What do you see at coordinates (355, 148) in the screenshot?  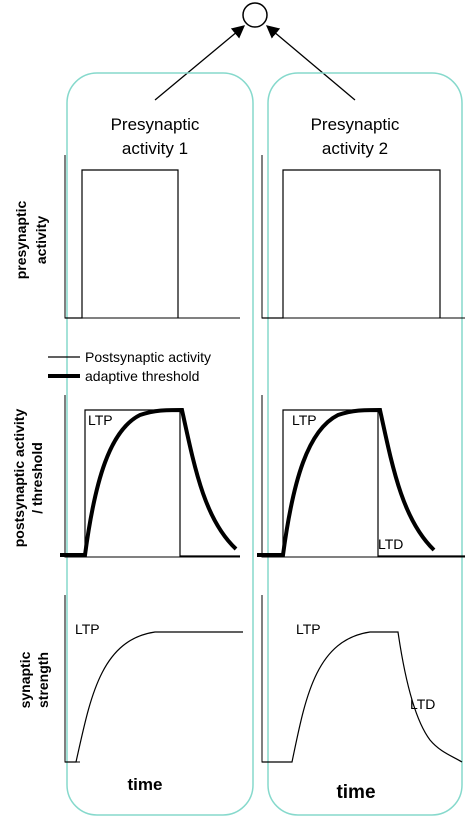 I see `column-title: activity 2` at bounding box center [355, 148].